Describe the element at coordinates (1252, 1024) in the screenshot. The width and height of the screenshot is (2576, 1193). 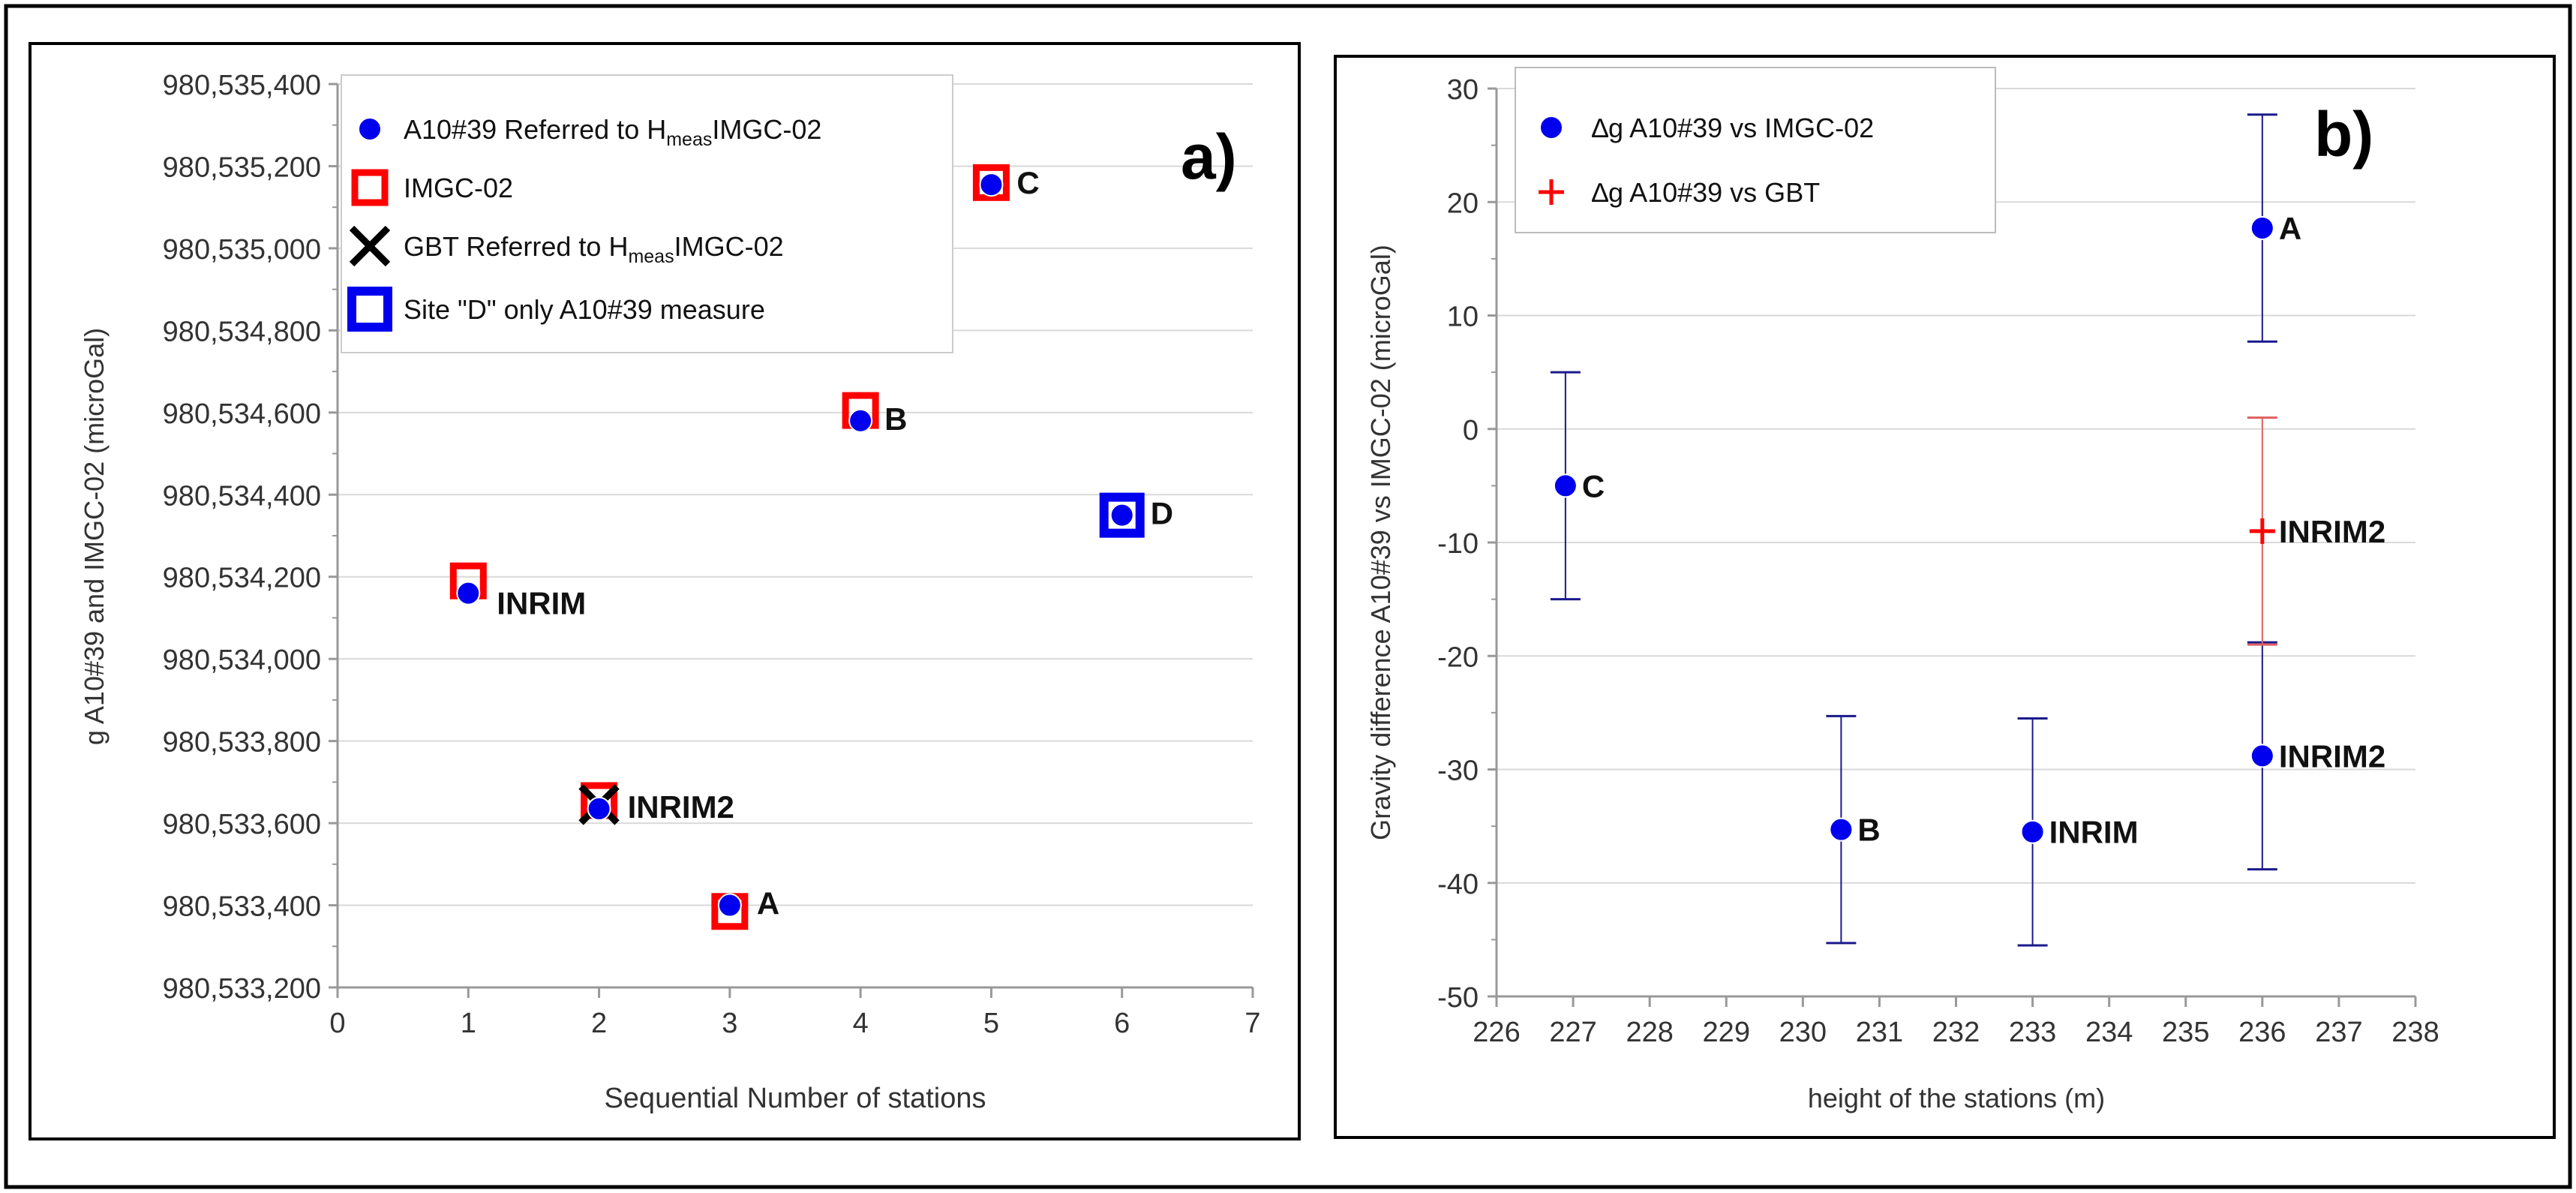
I see `panel-a-x-tick-label: 7` at that location.